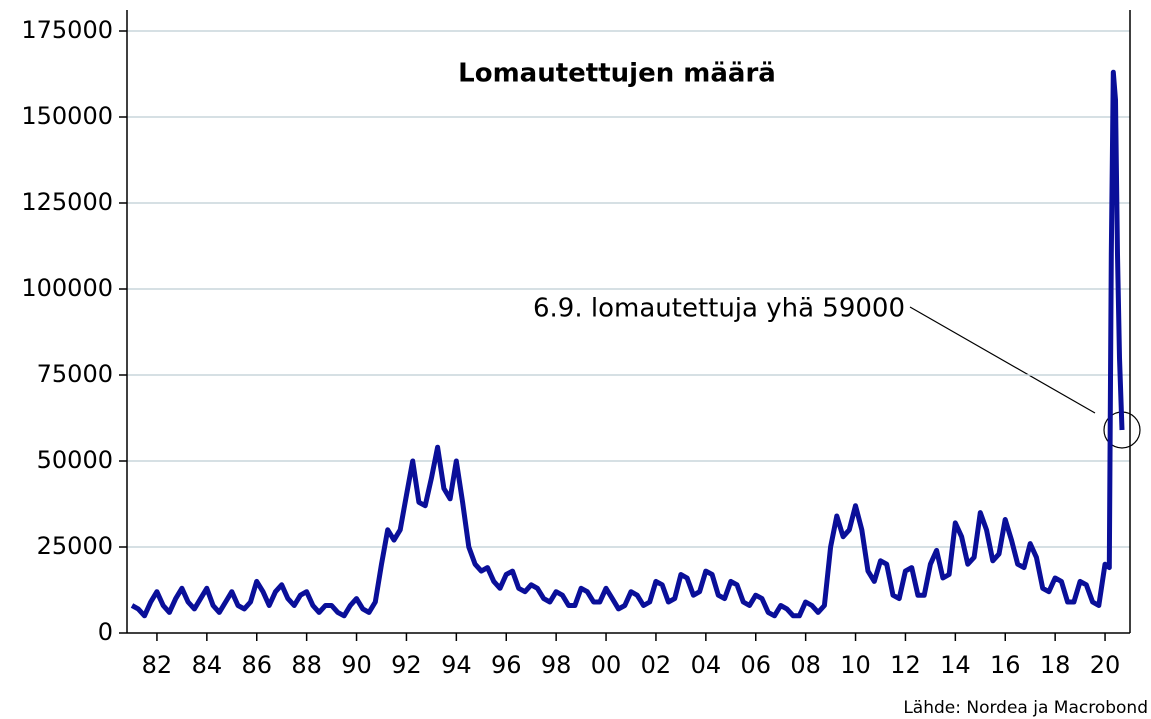  What do you see at coordinates (105, 632) in the screenshot?
I see `y-tick-label: 0` at bounding box center [105, 632].